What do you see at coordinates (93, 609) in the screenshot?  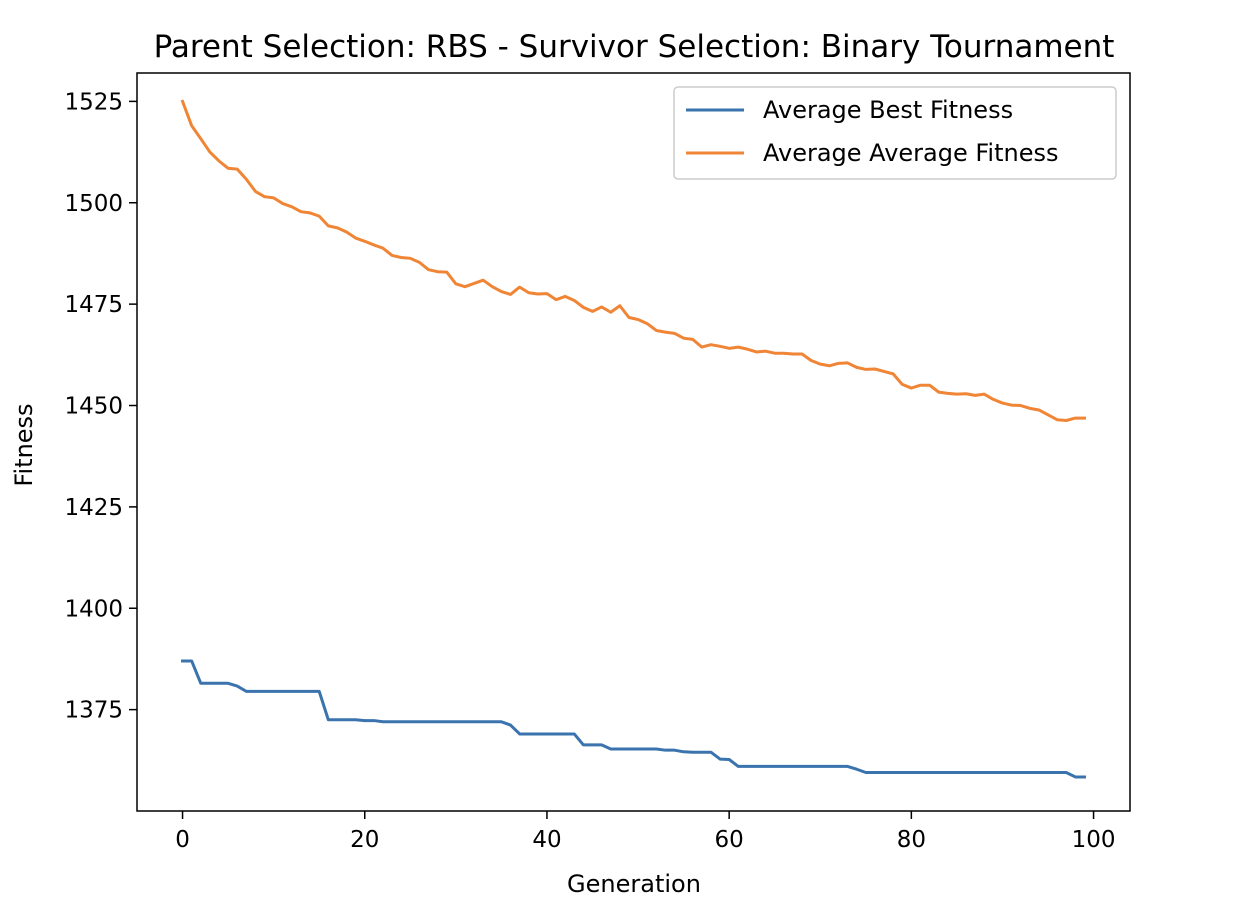 I see `y-tick-label: 1400` at bounding box center [93, 609].